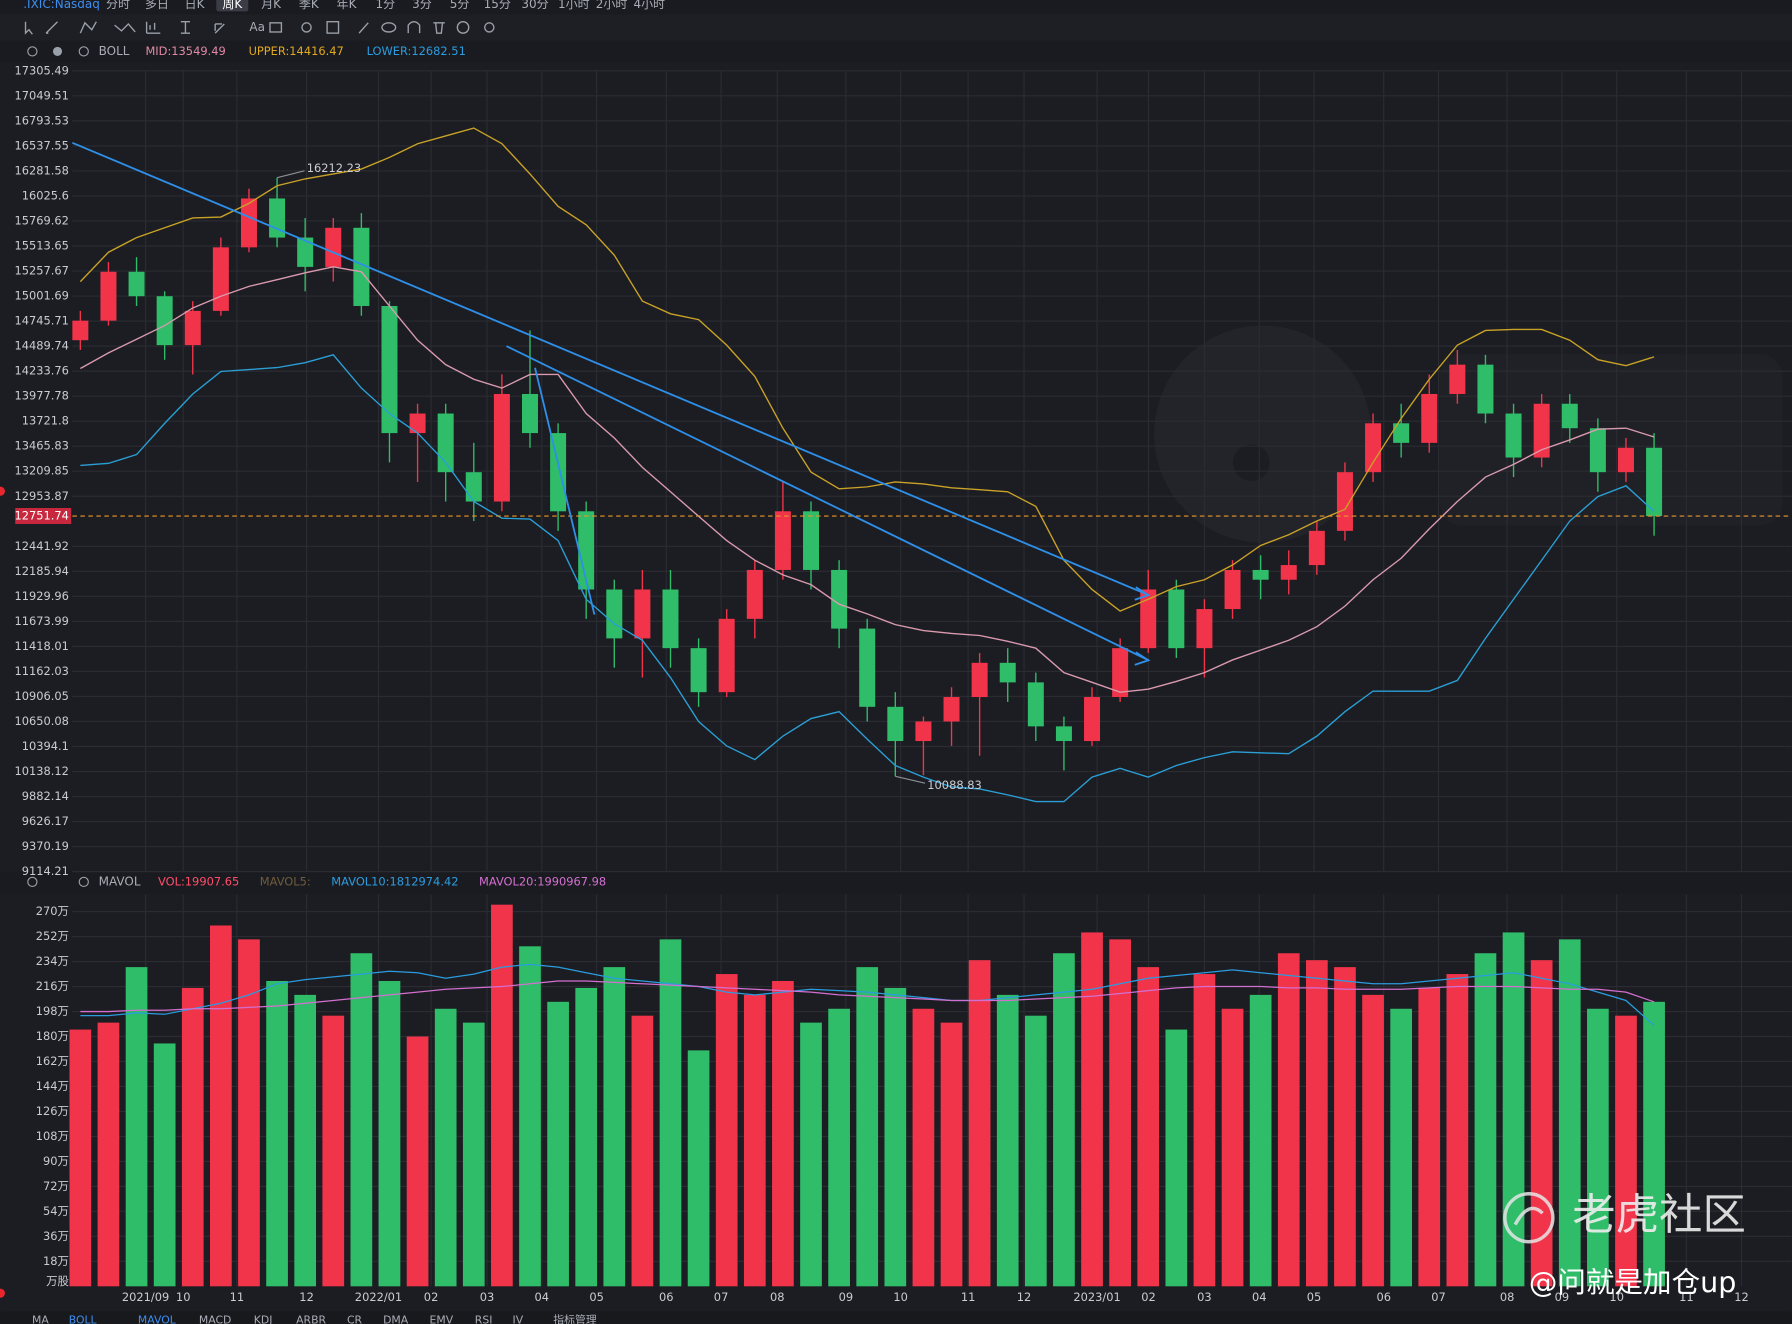 Image resolution: width=1792 pixels, height=1324 pixels. What do you see at coordinates (61, 5) in the screenshot?
I see `symbol: .IXIC:Nasdaq` at bounding box center [61, 5].